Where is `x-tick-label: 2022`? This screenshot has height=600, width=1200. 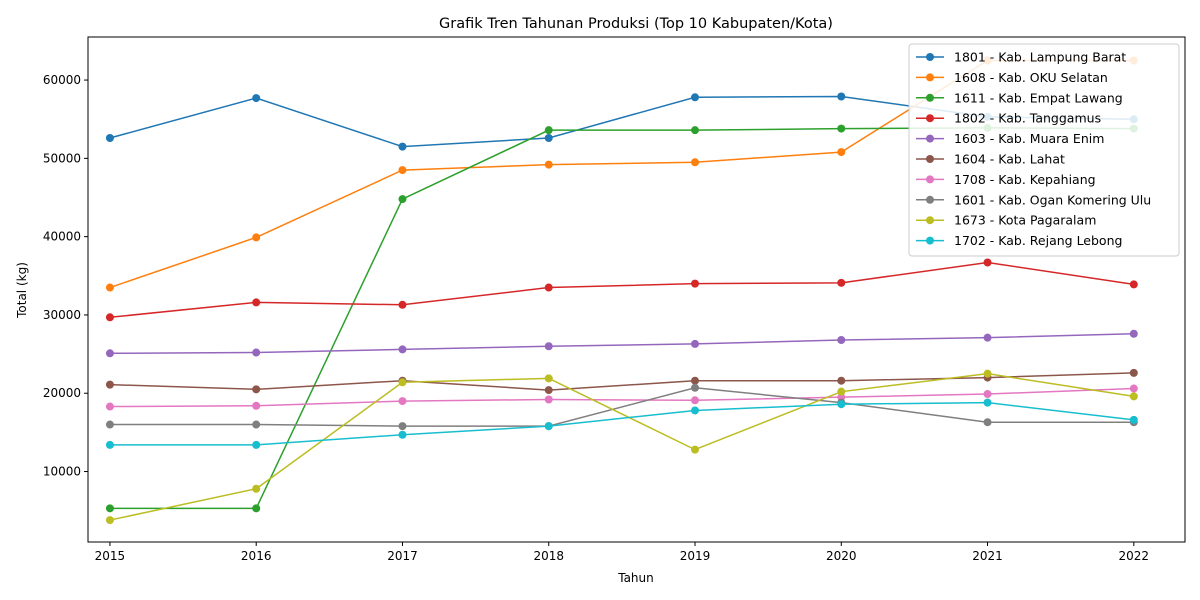
x-tick-label: 2022 is located at coordinates (1134, 556).